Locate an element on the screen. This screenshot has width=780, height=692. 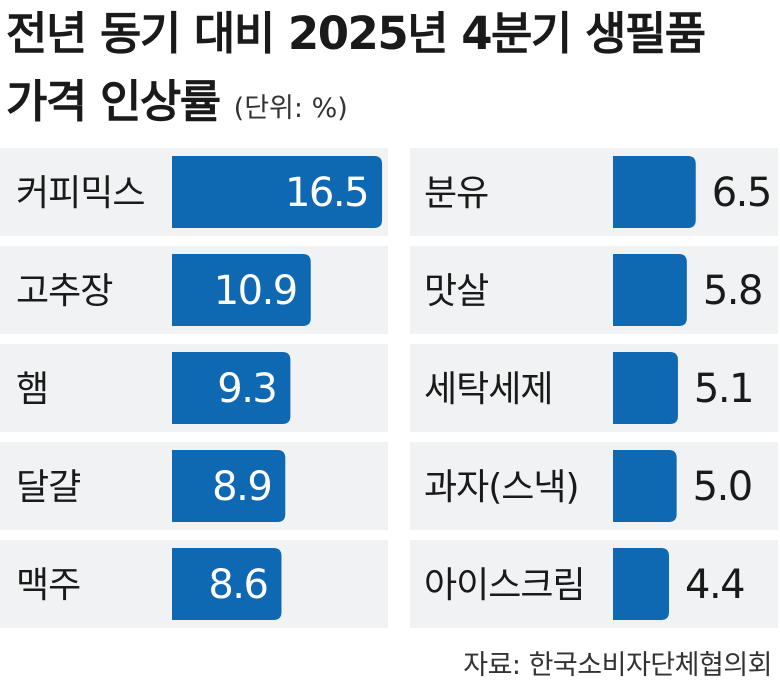
source-note: 자료: 한국소비자단체협의회 is located at coordinates (617, 665).